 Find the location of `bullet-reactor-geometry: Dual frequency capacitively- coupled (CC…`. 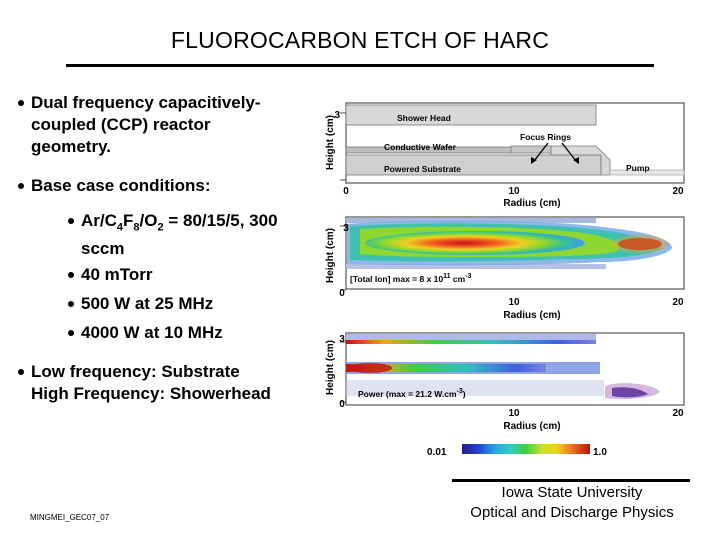

bullet-reactor-geometry: Dual frequency capacitively- coupled (CC… is located at coordinates (168, 125).